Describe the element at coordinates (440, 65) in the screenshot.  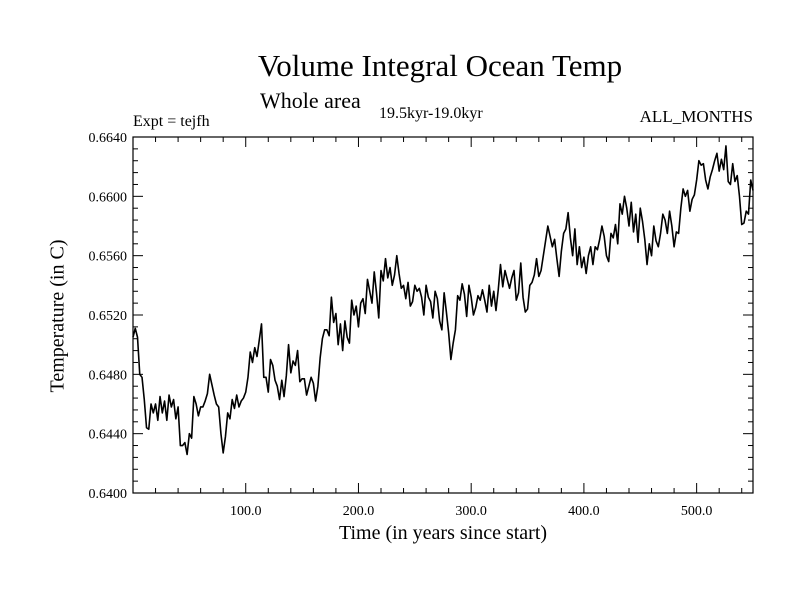
I see `chart-title: Volume Integral Ocean Temp` at that location.